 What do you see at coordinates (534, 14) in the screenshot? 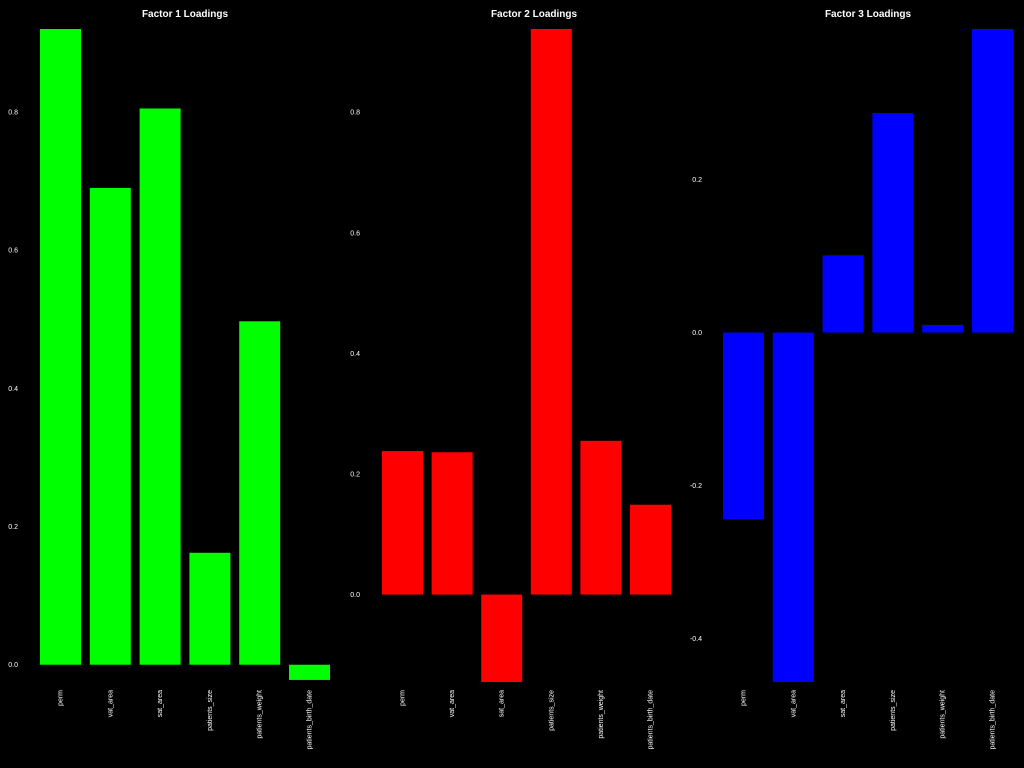
I see `panel-title: Factor 2 Loadings` at bounding box center [534, 14].